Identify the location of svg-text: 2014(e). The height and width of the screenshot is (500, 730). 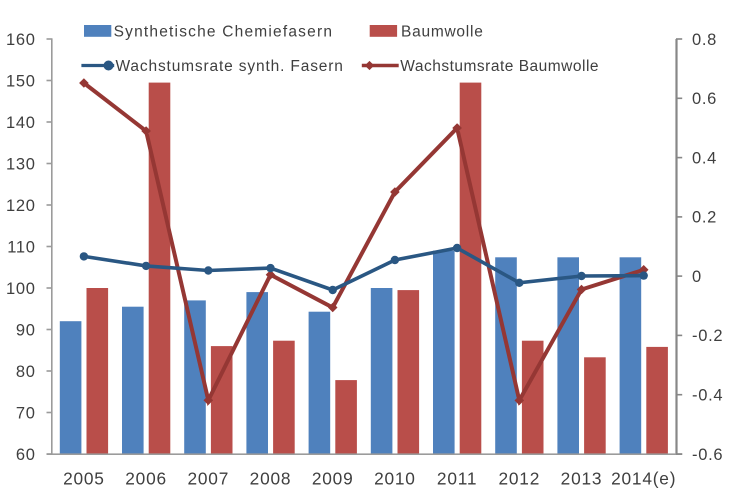
(643, 479).